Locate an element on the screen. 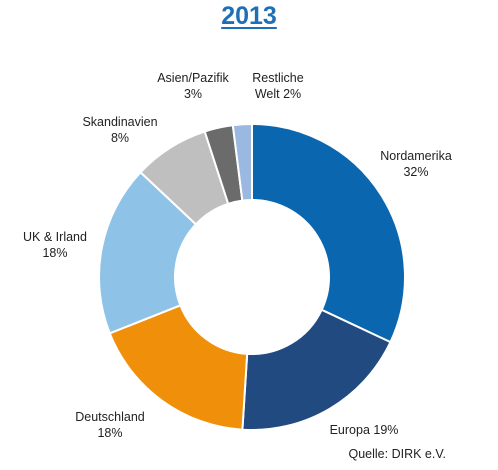  slice-label: Nordamerika 32% is located at coordinates (416, 164).